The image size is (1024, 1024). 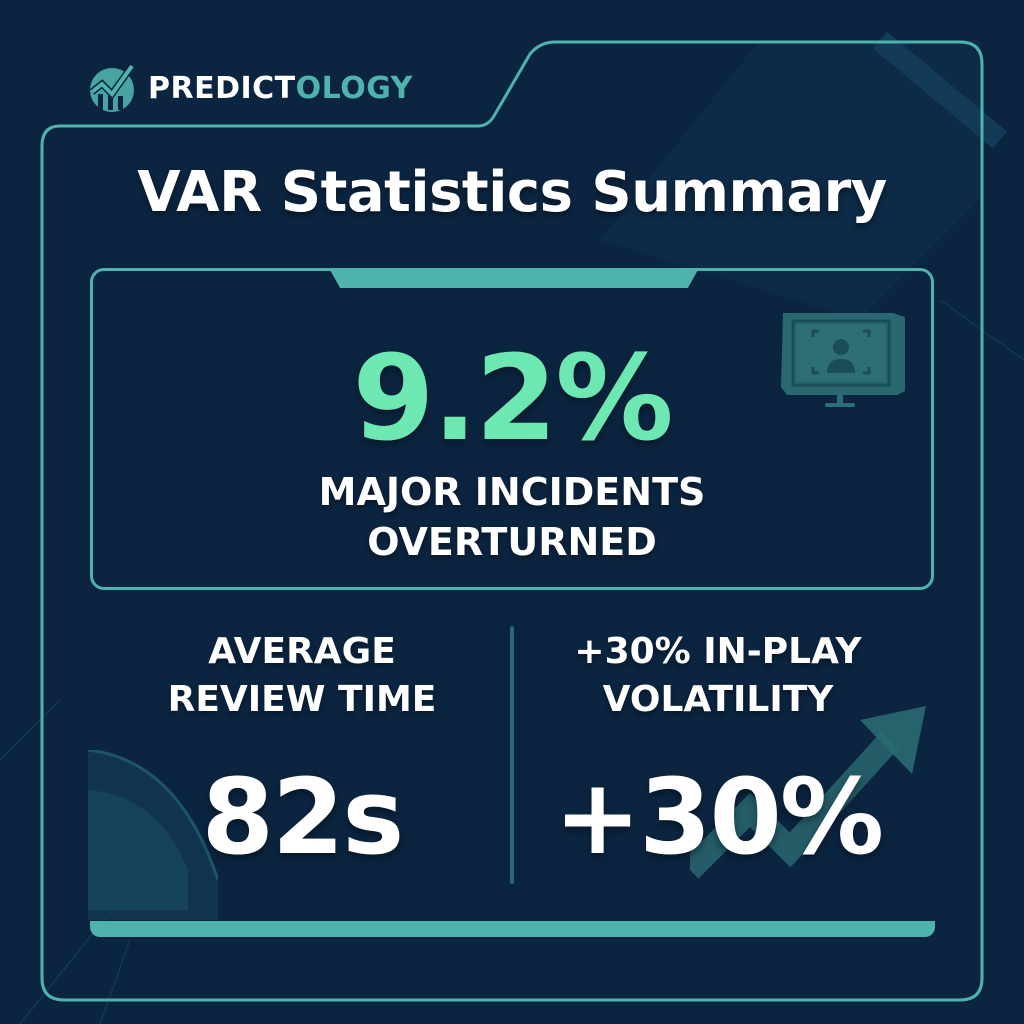 I want to click on brand-name-accent: OLOGY, so click(x=354, y=88).